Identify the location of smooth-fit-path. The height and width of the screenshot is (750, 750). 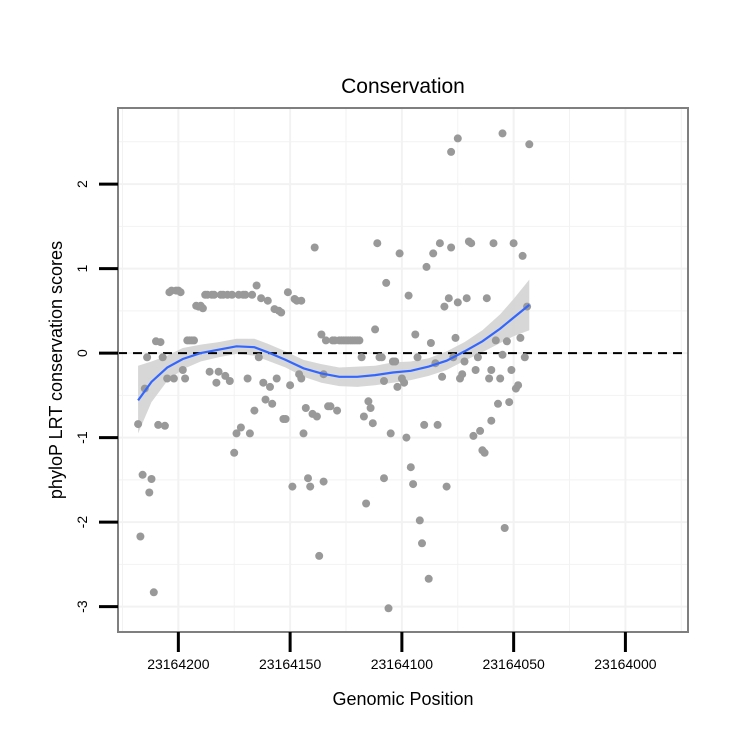
(333, 353).